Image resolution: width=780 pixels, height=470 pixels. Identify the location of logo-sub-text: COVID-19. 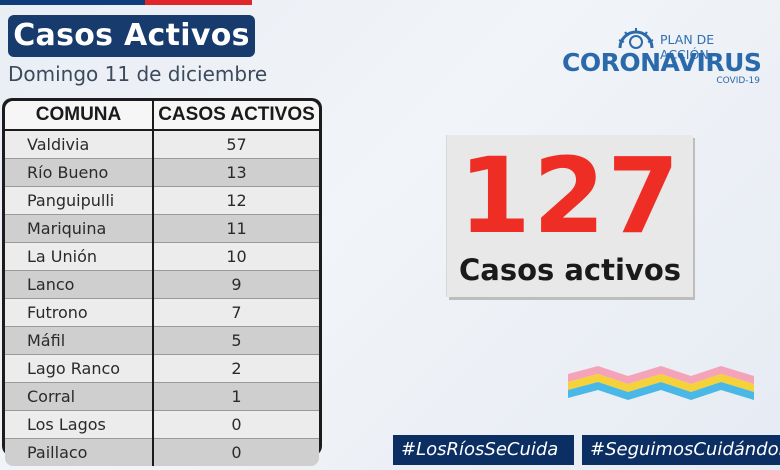
(738, 81).